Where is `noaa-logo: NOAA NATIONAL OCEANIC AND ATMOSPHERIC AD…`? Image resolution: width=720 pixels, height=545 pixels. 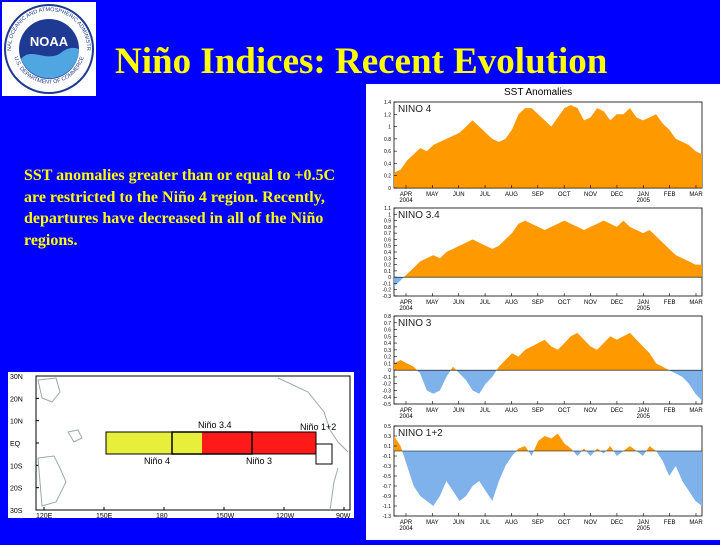
noaa-logo: NOAA NATIONAL OCEANIC AND ATMOSPHERIC AD… is located at coordinates (48, 48).